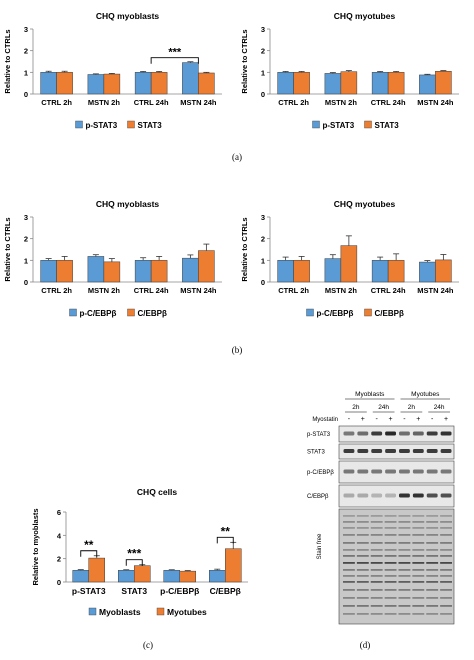  What do you see at coordinates (89, 591) in the screenshot?
I see `x-tick-label: p-STAT3` at bounding box center [89, 591].